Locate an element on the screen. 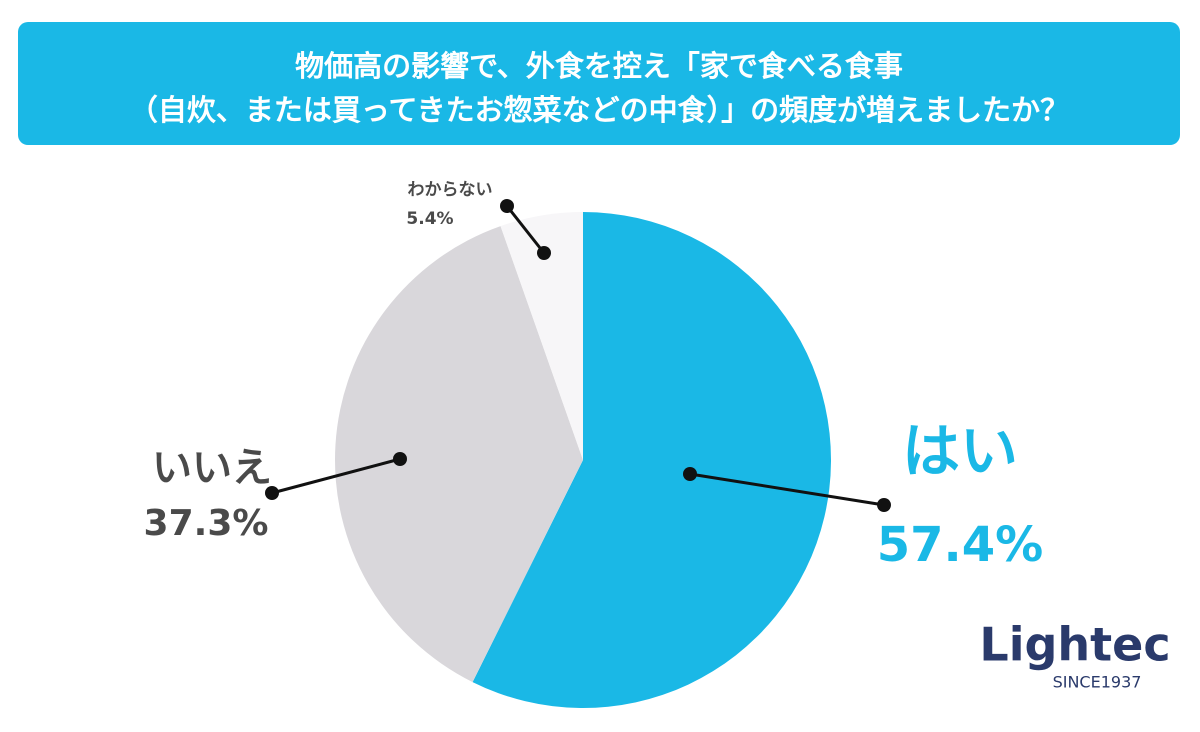 This screenshot has width=1200, height=732. logo-name: Lightec is located at coordinates (1074, 645).